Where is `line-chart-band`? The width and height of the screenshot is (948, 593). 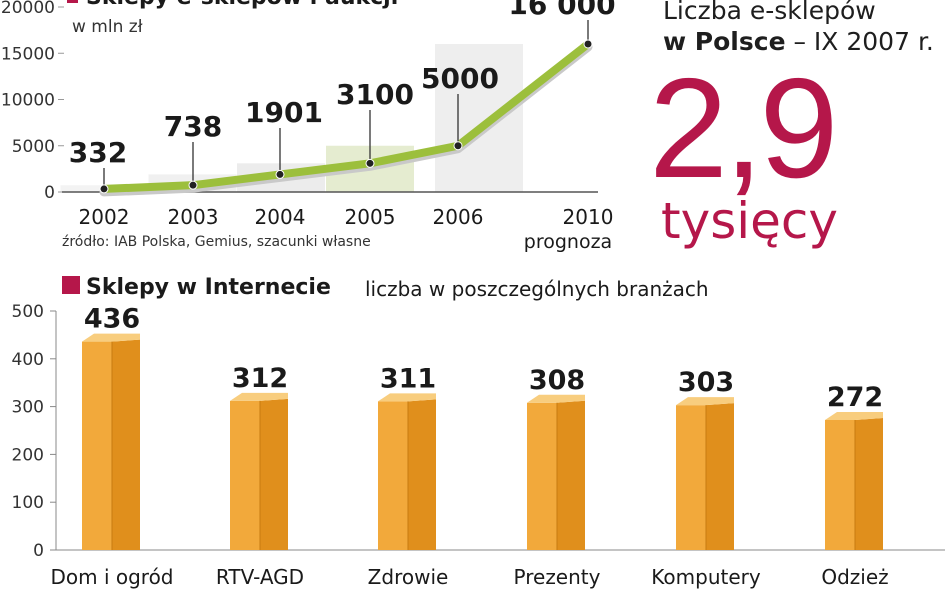
line-chart-band is located at coordinates (479, 118).